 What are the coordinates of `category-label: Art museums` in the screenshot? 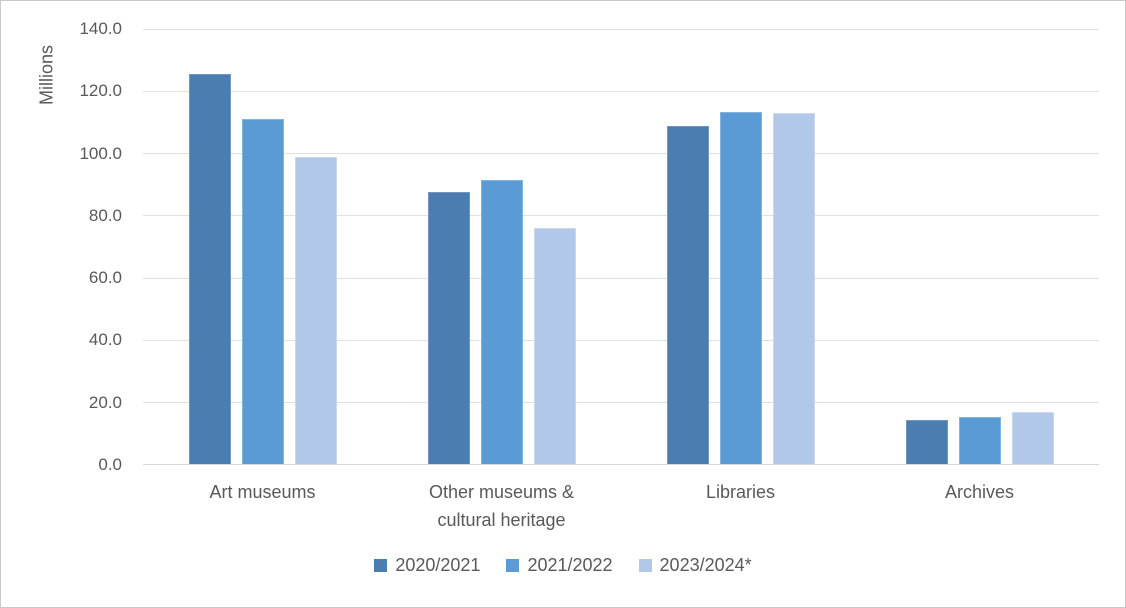 It's located at (262, 492).